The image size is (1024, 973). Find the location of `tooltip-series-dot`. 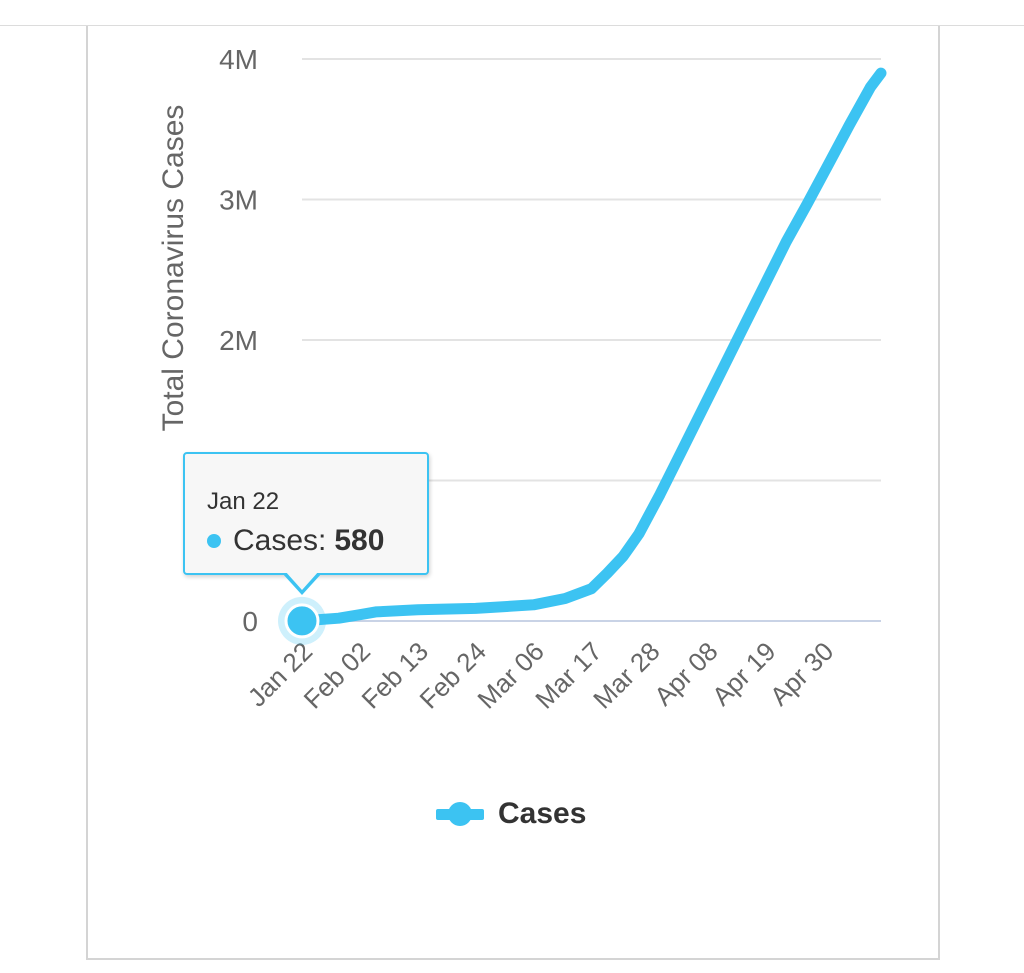

tooltip-series-dot is located at coordinates (214, 541).